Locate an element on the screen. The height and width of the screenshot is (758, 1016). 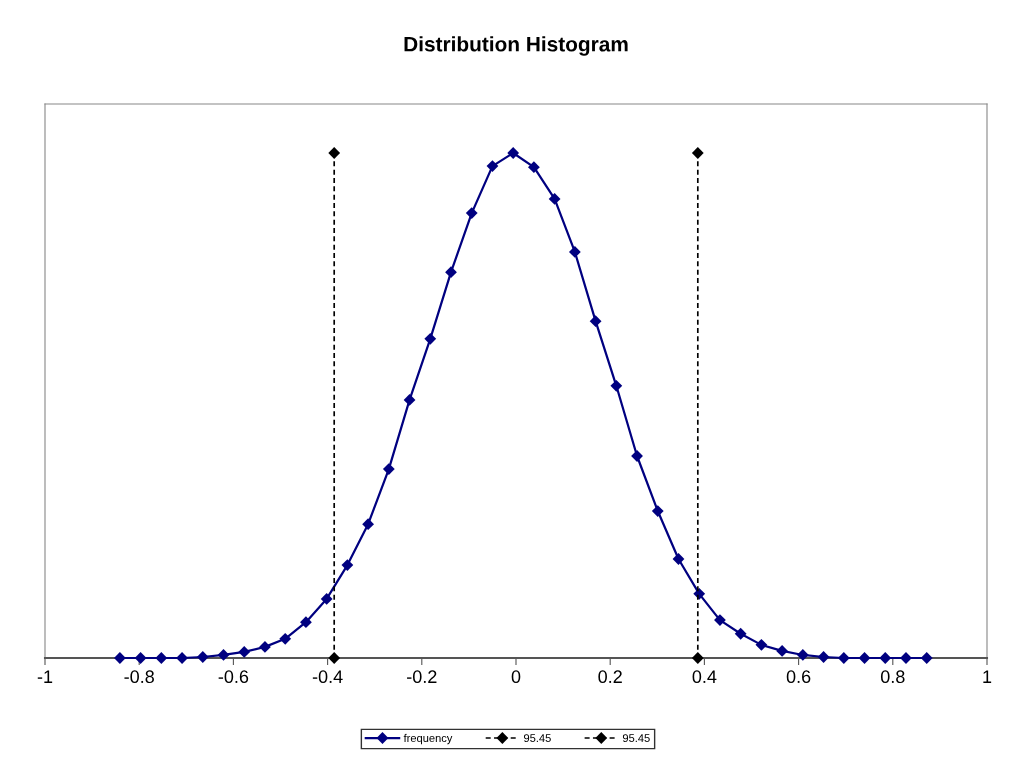
x-tick-label: 0 is located at coordinates (516, 677).